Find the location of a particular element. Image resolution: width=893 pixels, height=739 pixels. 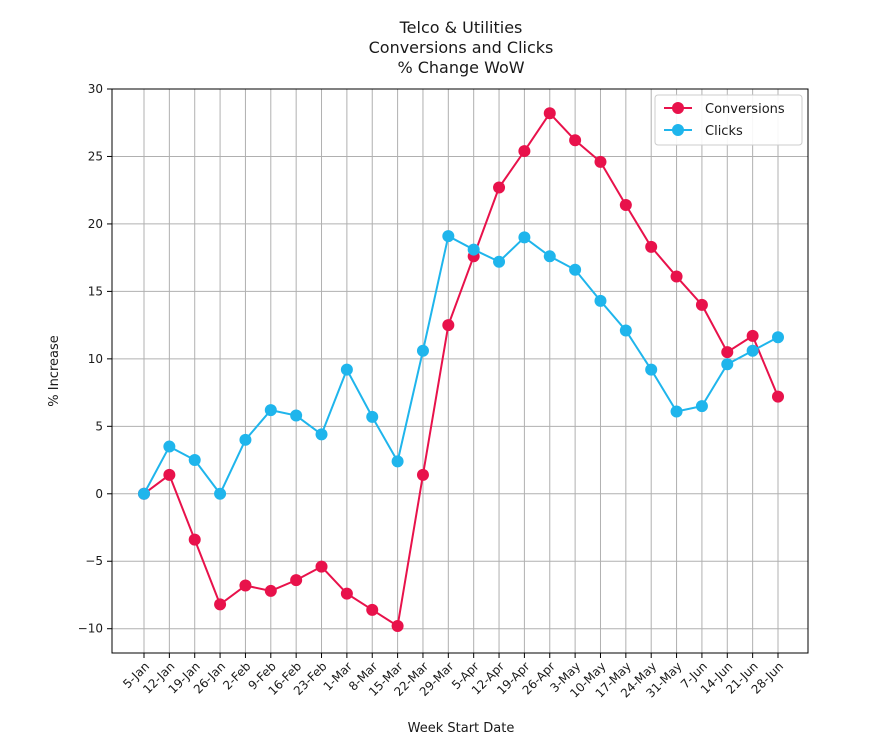

legend-item-conversions: Conversions is located at coordinates (724, 109).